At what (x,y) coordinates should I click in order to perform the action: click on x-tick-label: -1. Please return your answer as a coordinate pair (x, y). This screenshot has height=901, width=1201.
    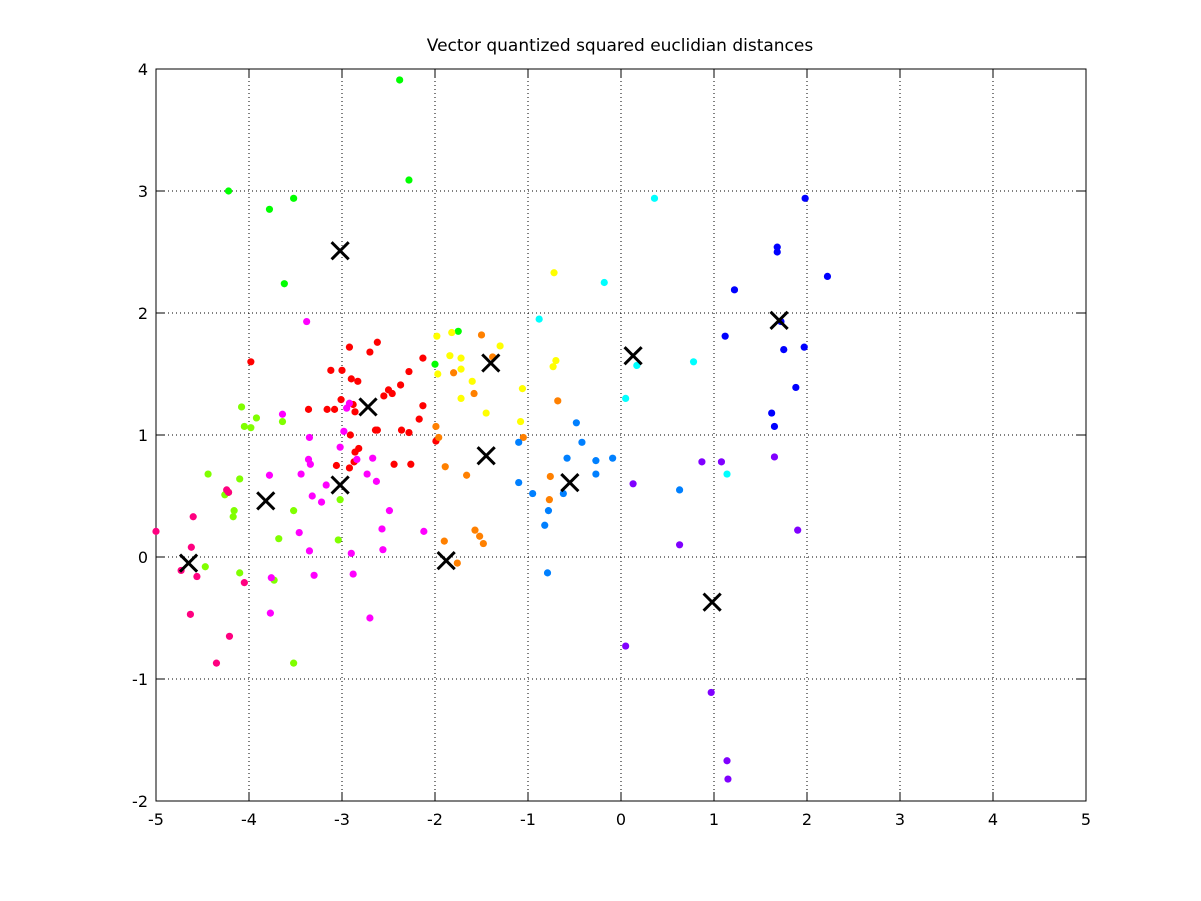
    Looking at the image, I should click on (528, 819).